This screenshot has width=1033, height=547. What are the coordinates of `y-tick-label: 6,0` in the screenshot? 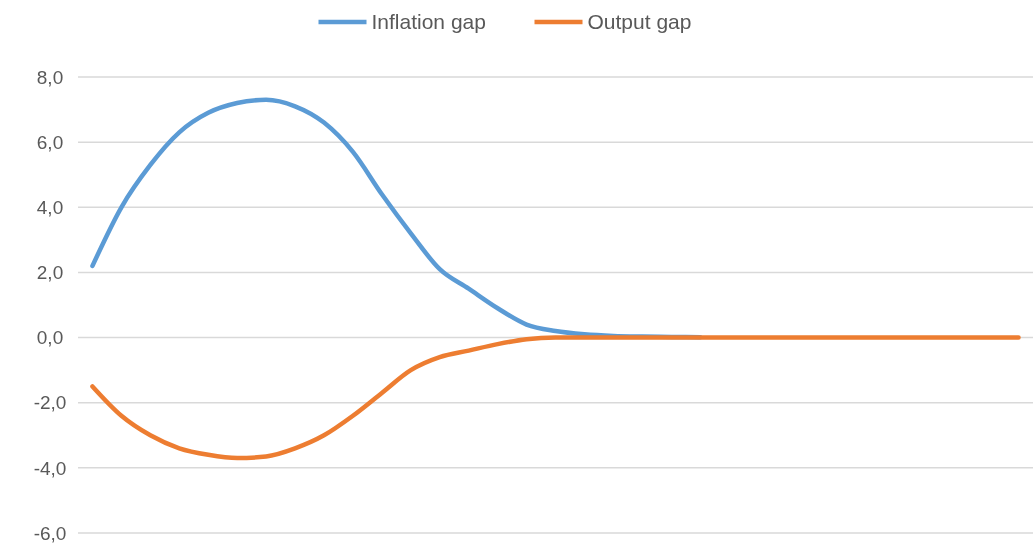 It's located at (50, 142).